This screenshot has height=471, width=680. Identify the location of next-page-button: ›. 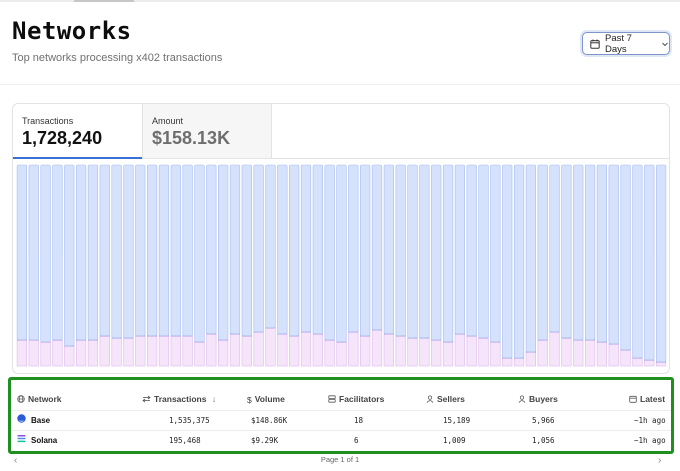
(660, 460).